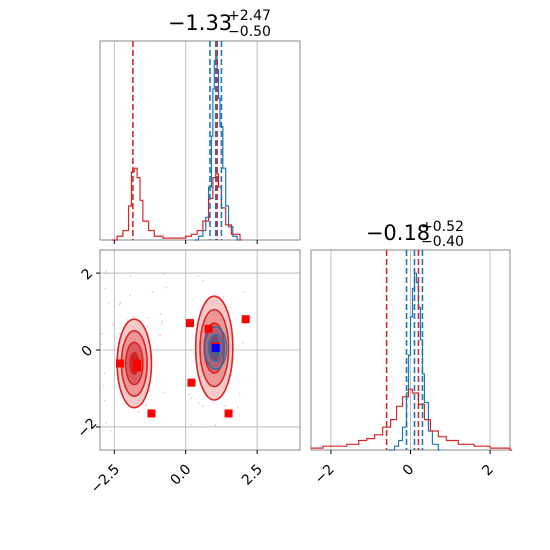  I want to click on marginal-y-tick-label: −2, so click(325, 475).